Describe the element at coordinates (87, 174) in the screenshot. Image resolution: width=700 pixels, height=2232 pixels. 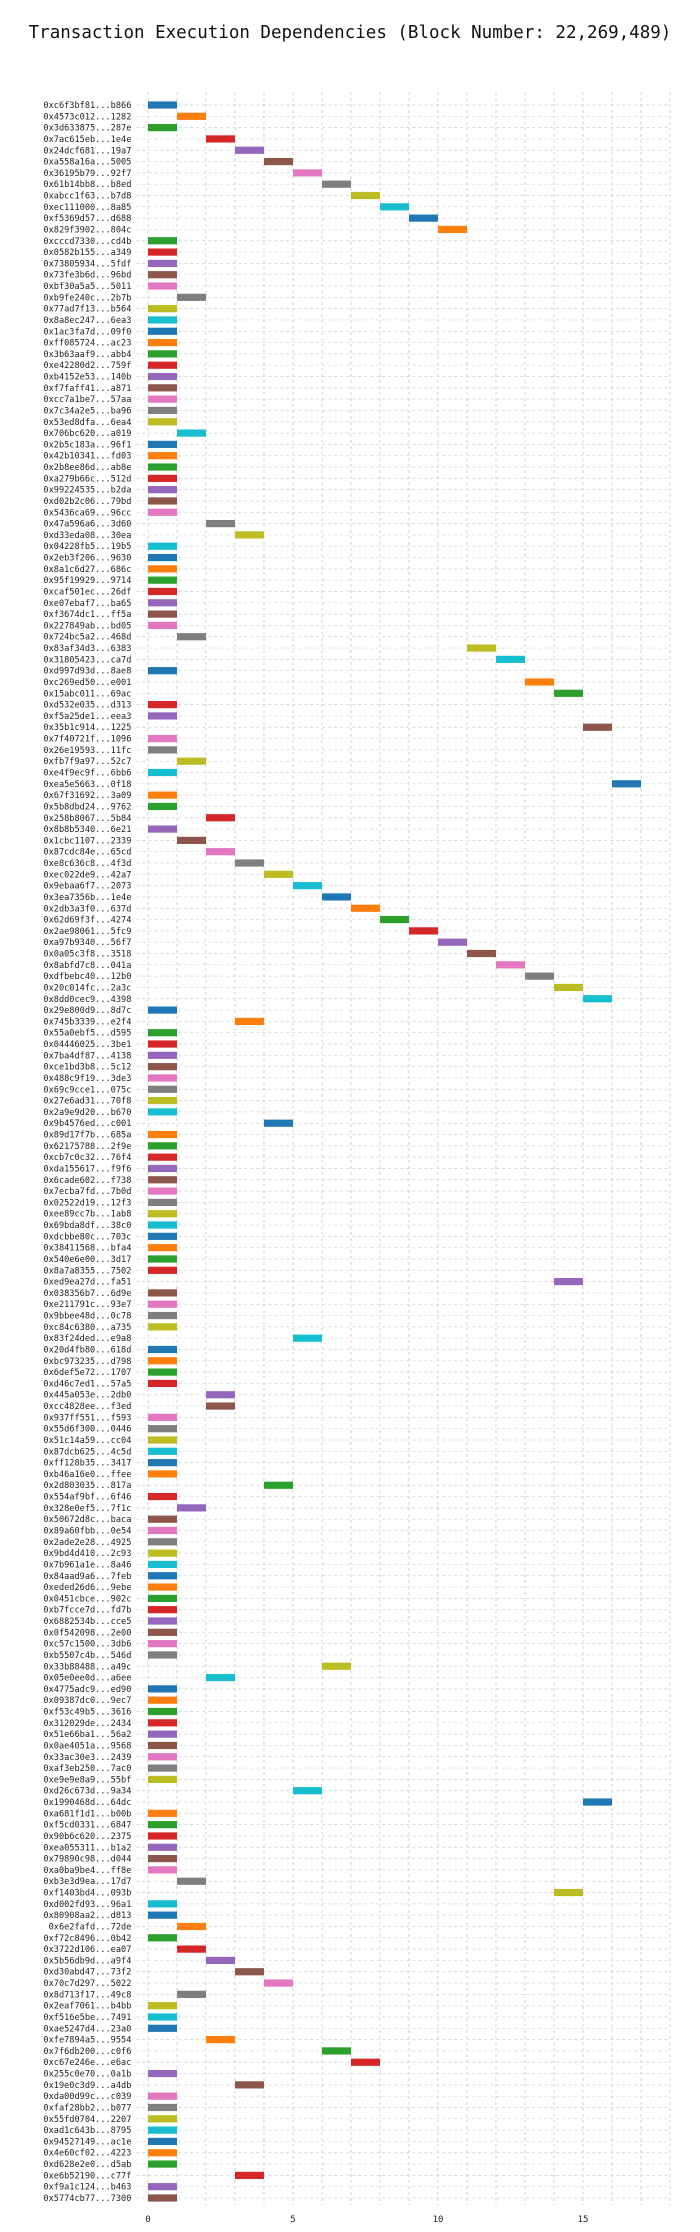
I see `transaction-label: 0x36195b79...92f7` at that location.